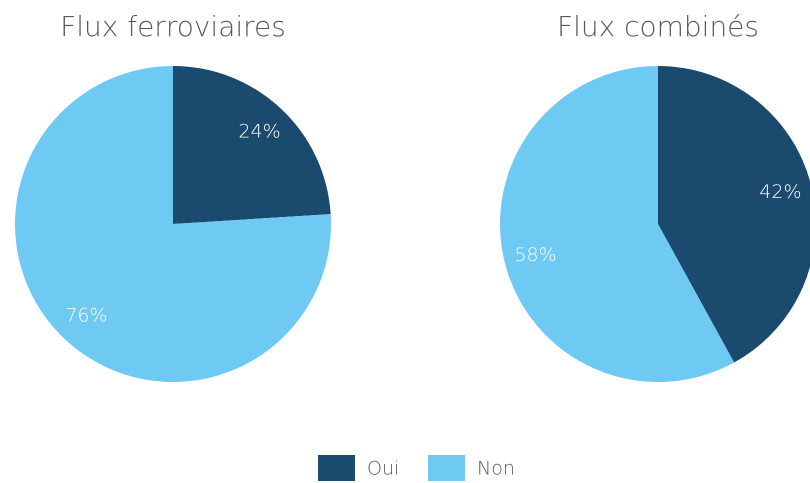  I want to click on chart-title: Flux ferroviaires, so click(173, 26).